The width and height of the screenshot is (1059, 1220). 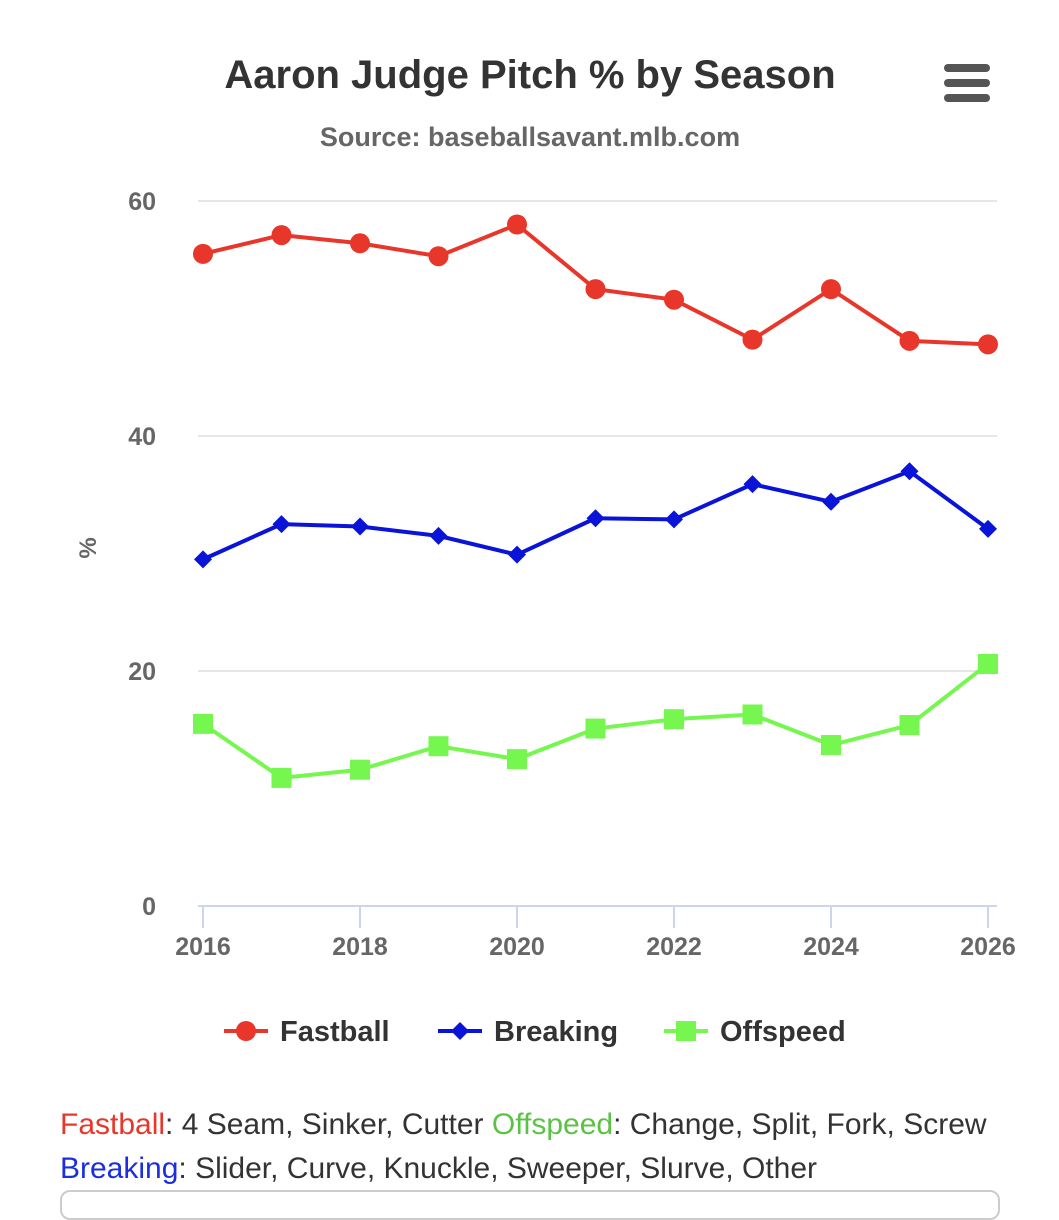 I want to click on caption-part-0: Fastball, so click(x=113, y=1124).